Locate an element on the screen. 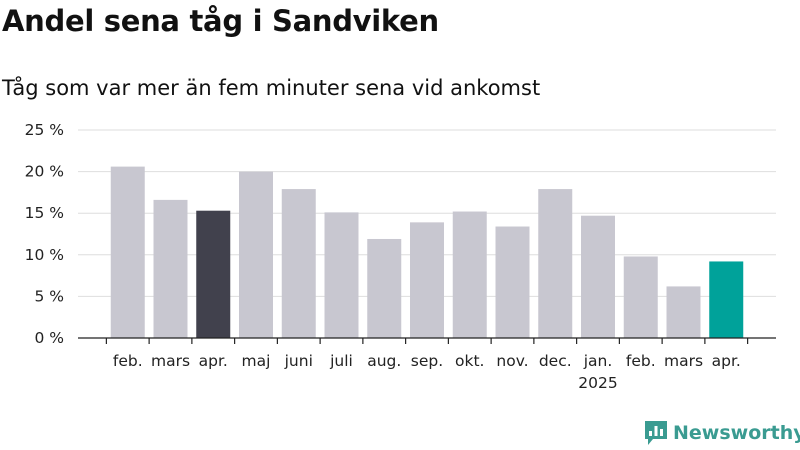  x-tick-label: okt. is located at coordinates (469, 361).